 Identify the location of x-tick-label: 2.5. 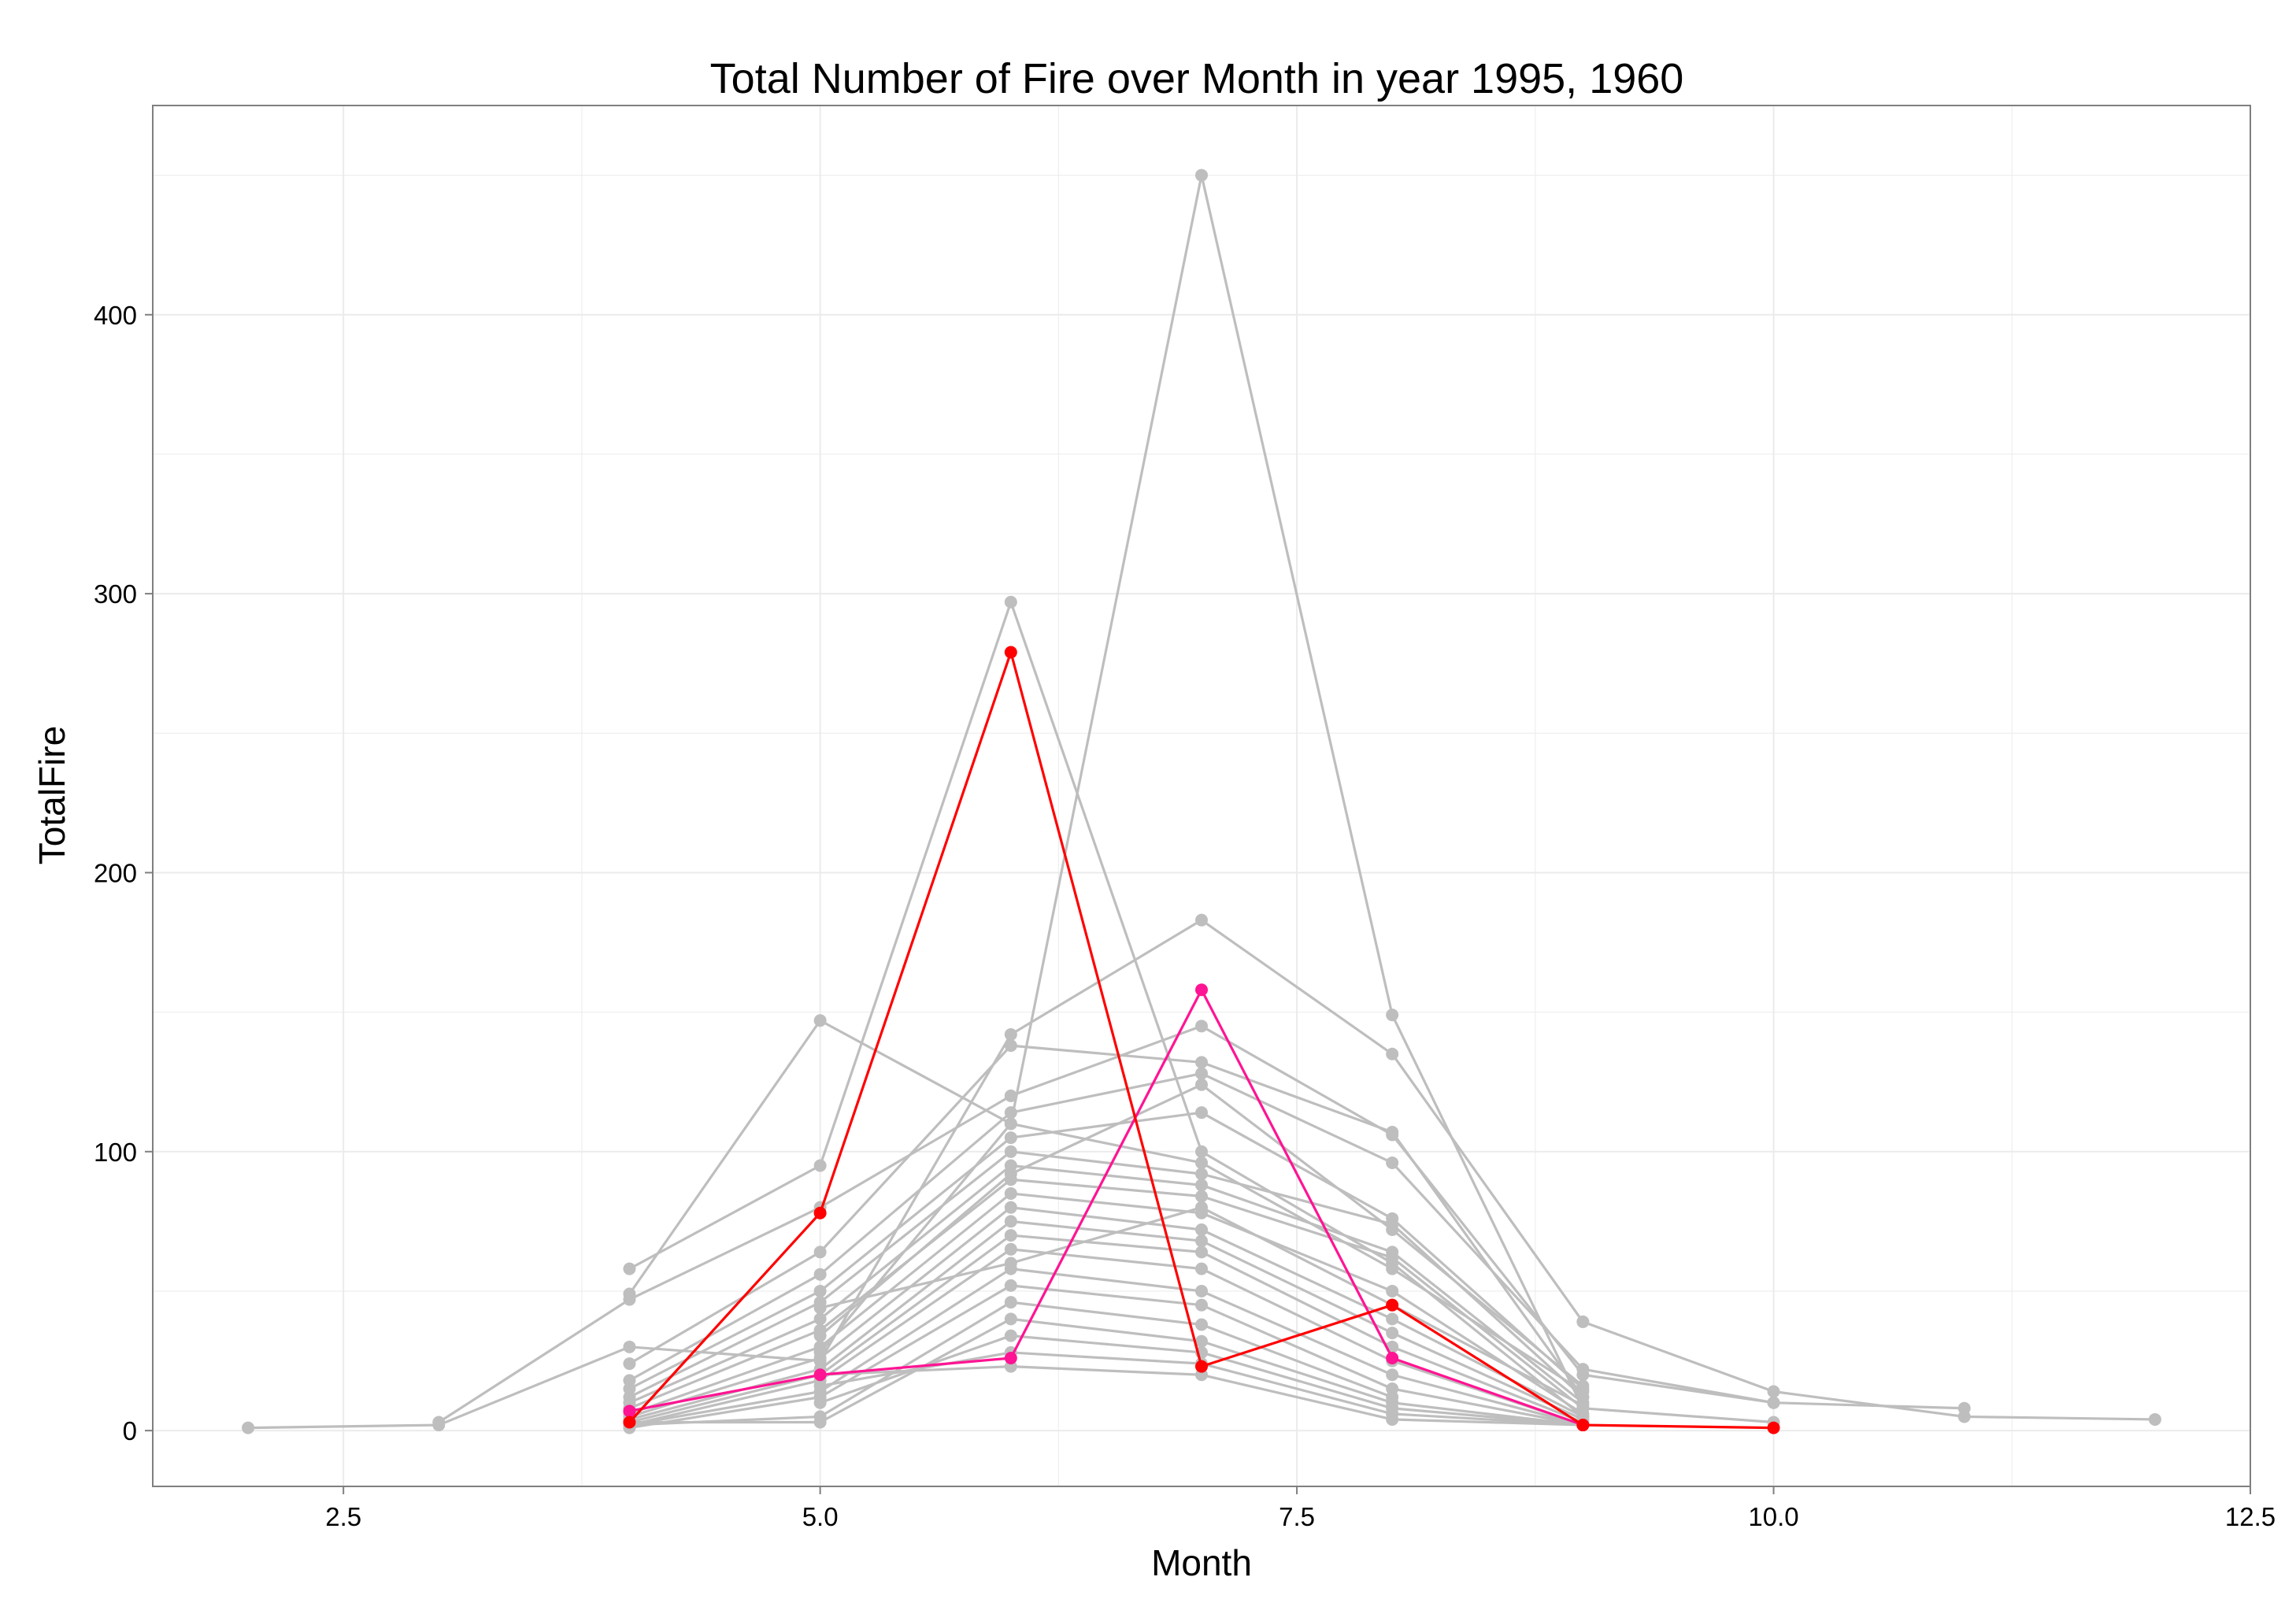
(343, 1516).